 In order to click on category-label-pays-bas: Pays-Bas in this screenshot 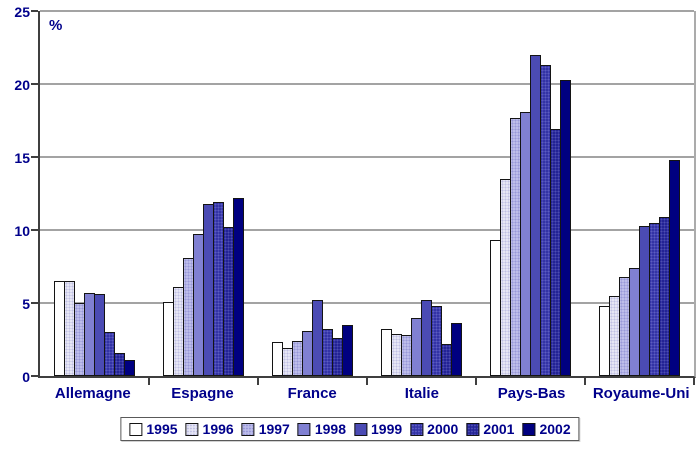, I will do `click(531, 393)`.